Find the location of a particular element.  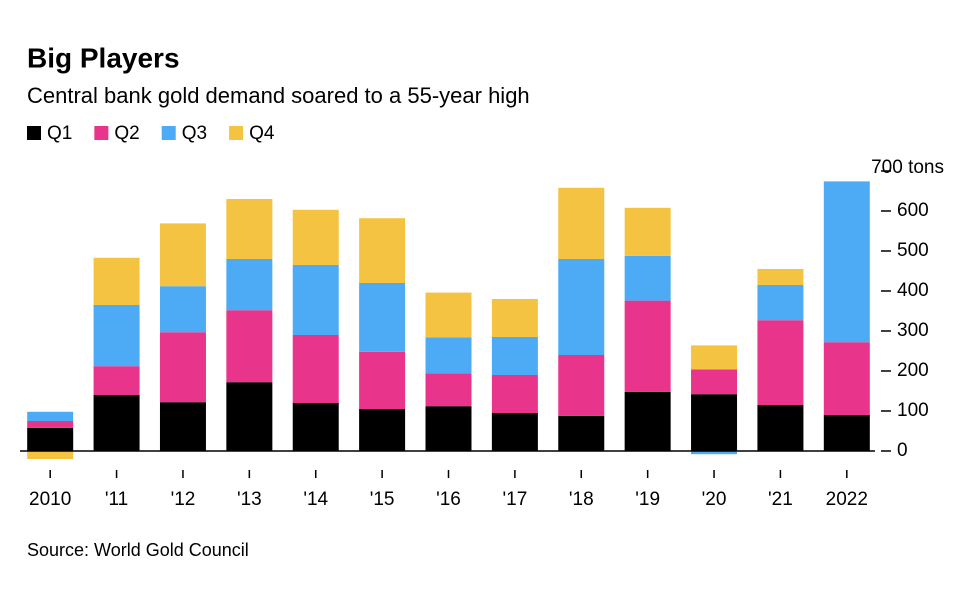

y-tick-label: 600 is located at coordinates (913, 210).